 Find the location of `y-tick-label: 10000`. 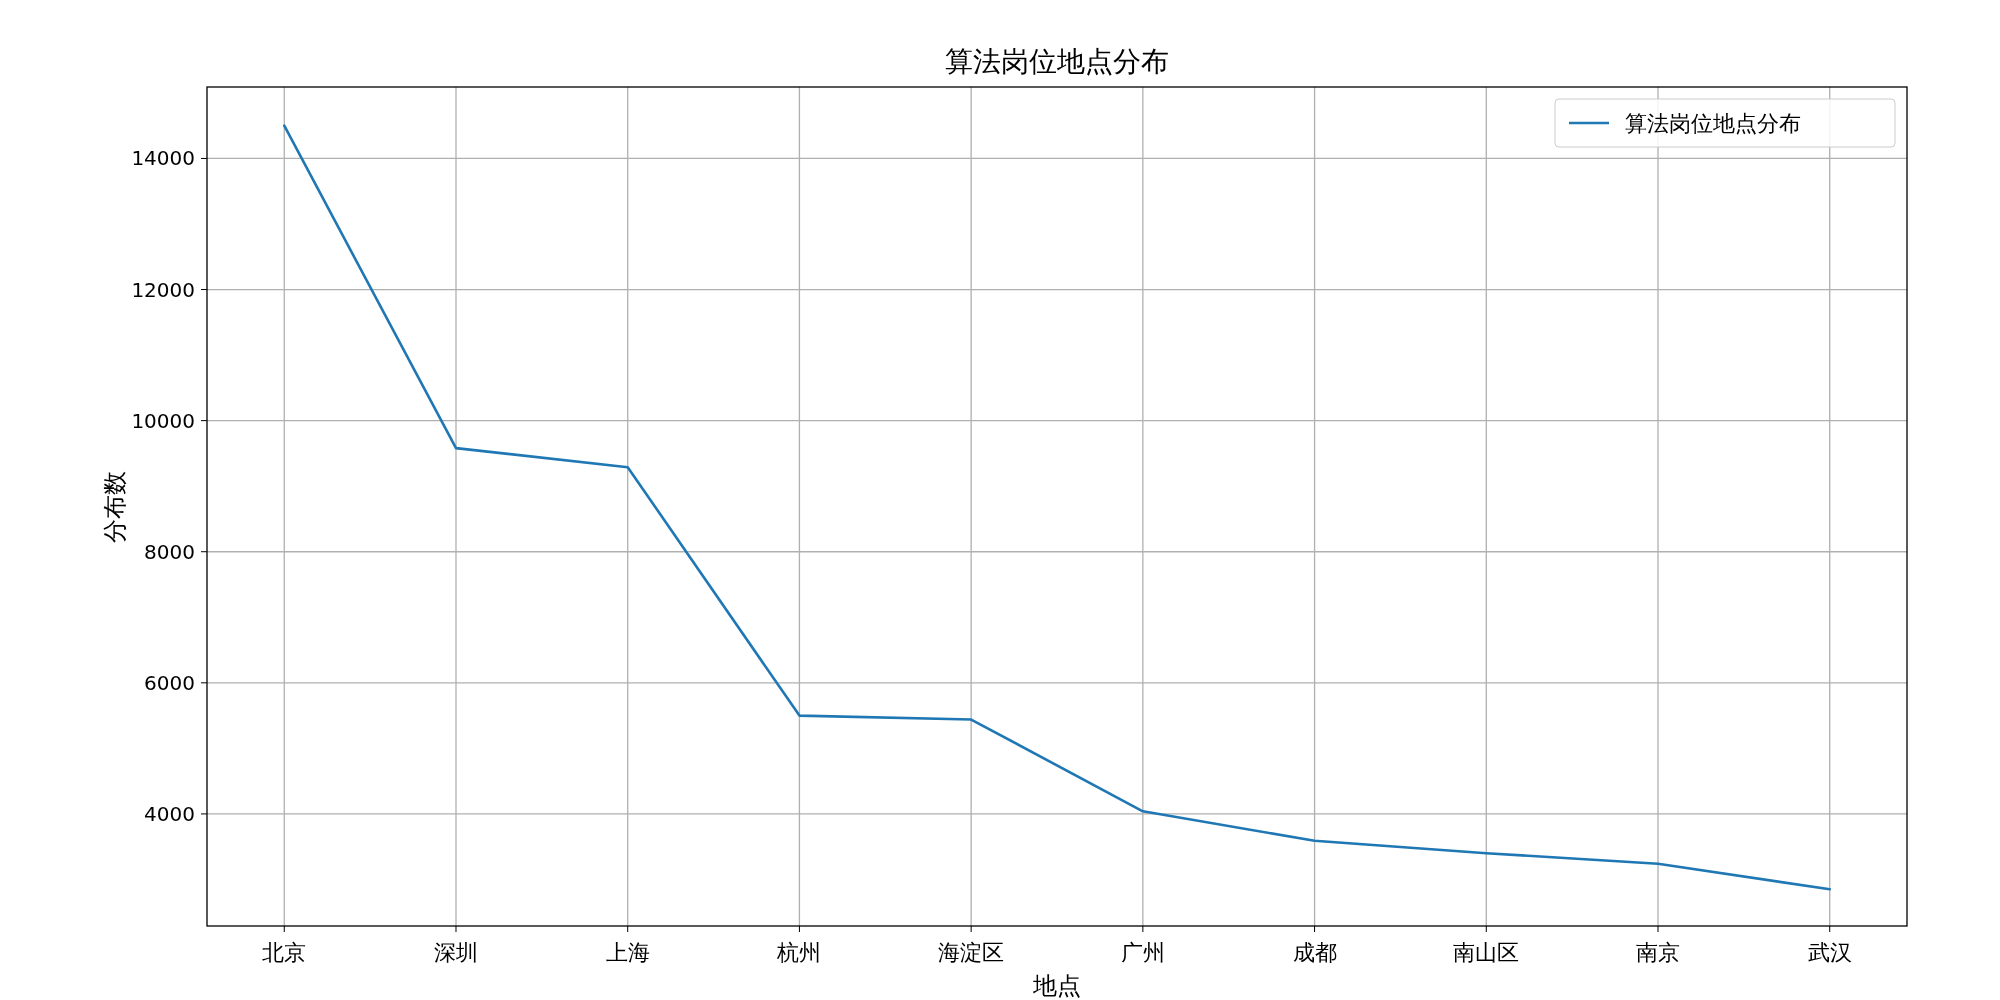

y-tick-label: 10000 is located at coordinates (163, 420).